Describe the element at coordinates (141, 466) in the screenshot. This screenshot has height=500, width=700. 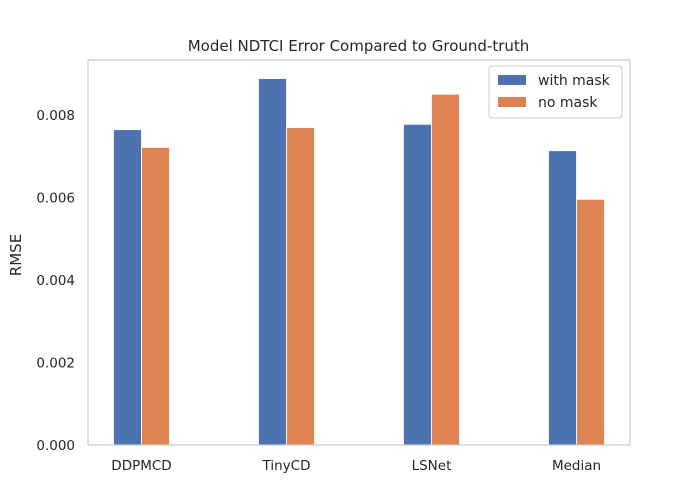
I see `x-tick-label: DDPMCD` at that location.